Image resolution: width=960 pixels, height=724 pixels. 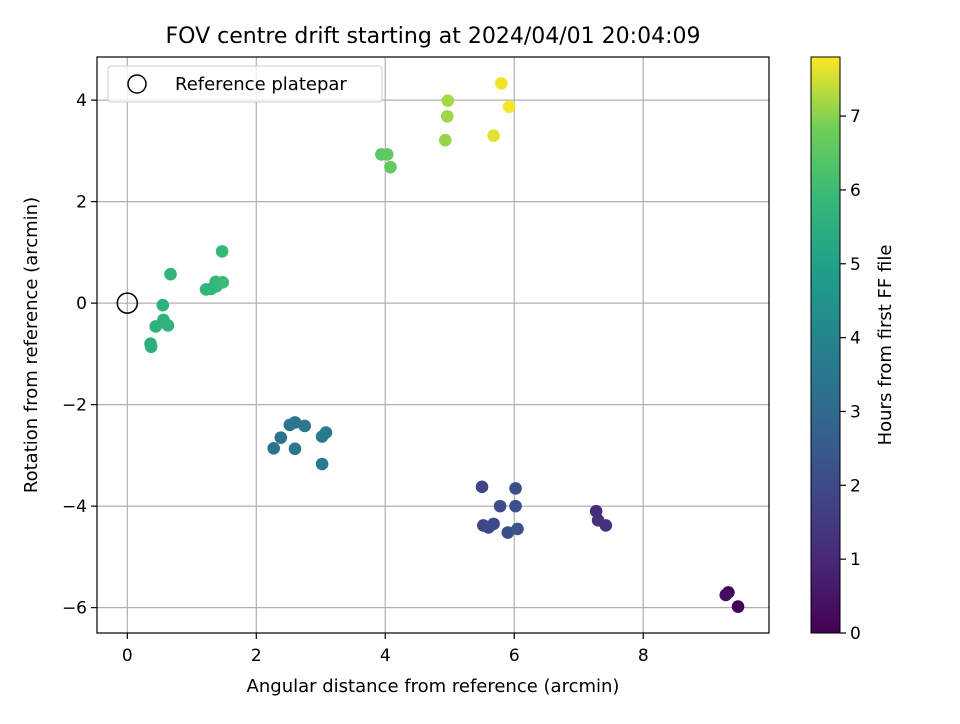 I want to click on colorbar-tick-label: 3, so click(x=855, y=412).